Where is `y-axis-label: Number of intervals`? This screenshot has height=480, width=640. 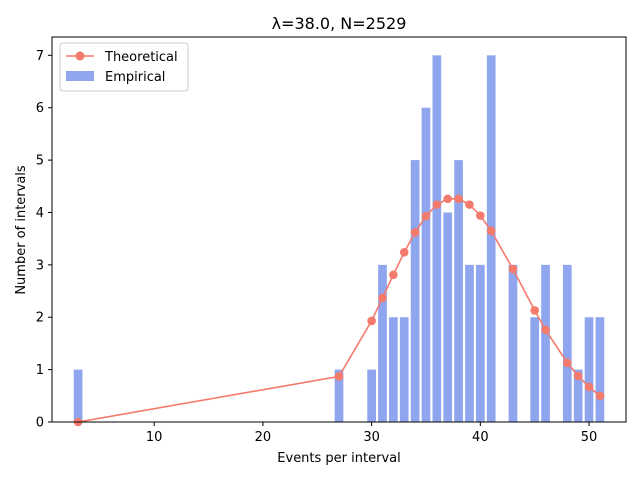
y-axis-label: Number of intervals is located at coordinates (21, 230).